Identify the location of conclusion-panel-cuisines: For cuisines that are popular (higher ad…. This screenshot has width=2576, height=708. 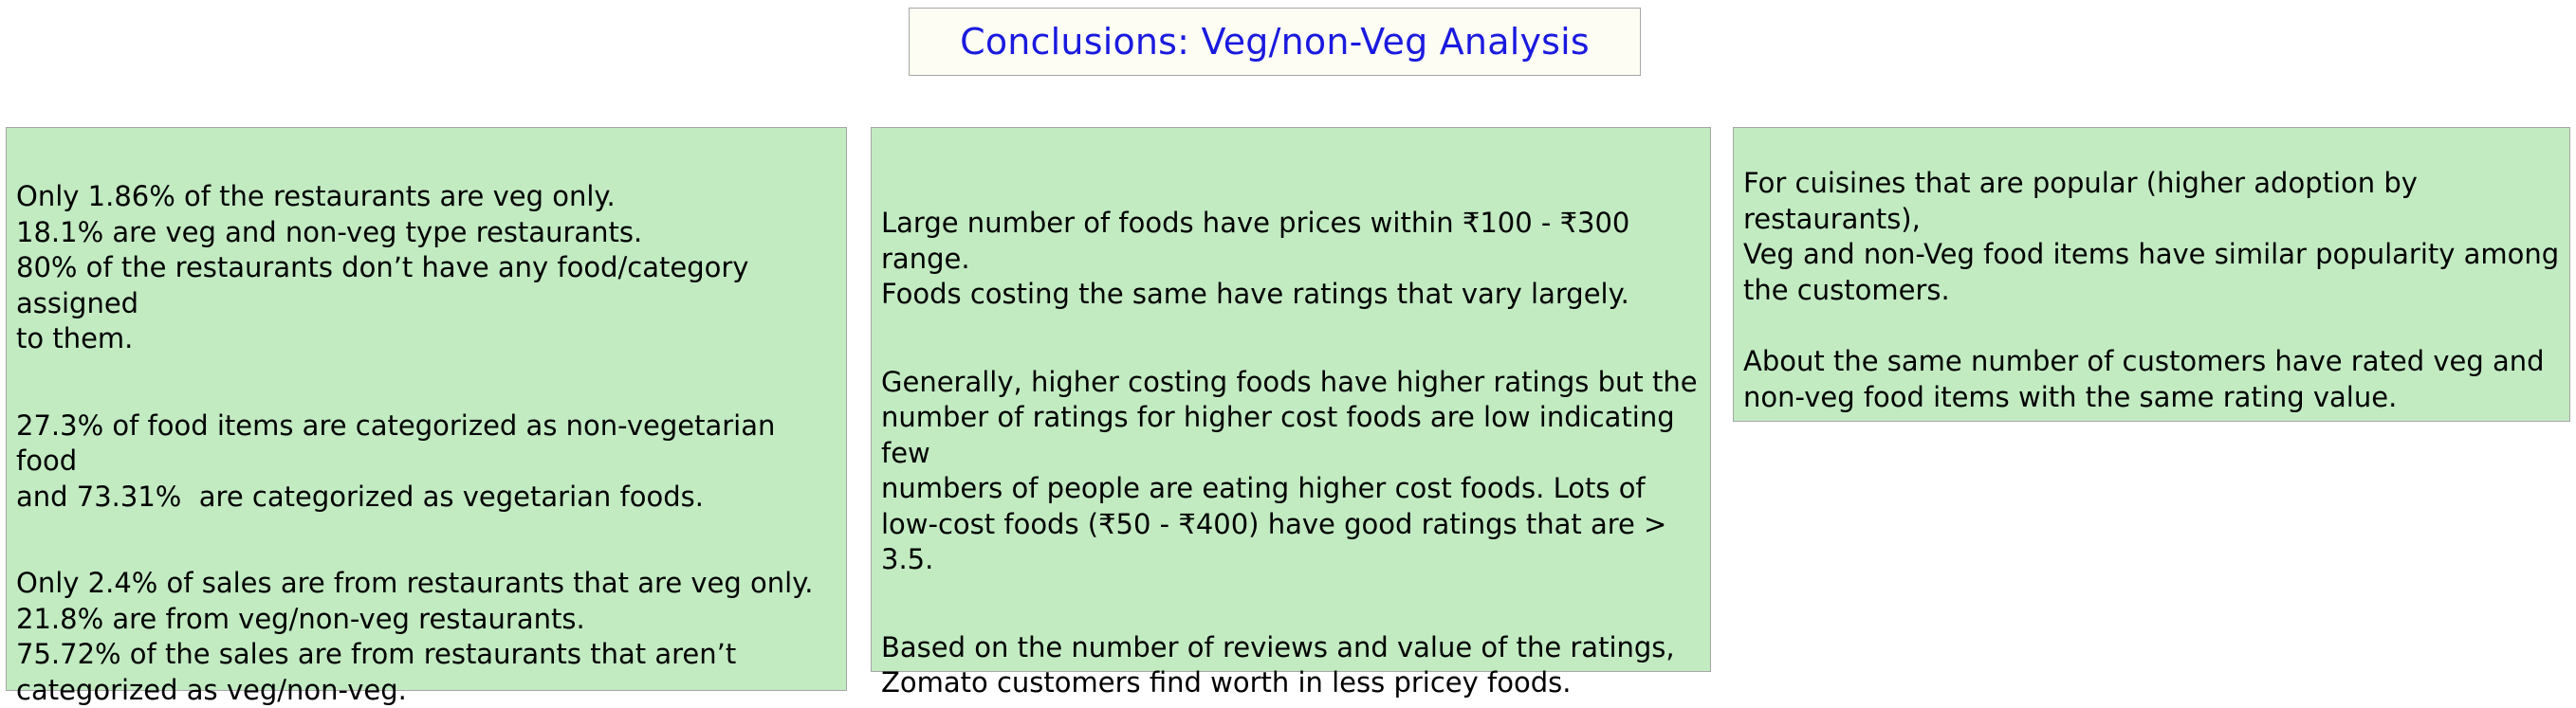
(2151, 274).